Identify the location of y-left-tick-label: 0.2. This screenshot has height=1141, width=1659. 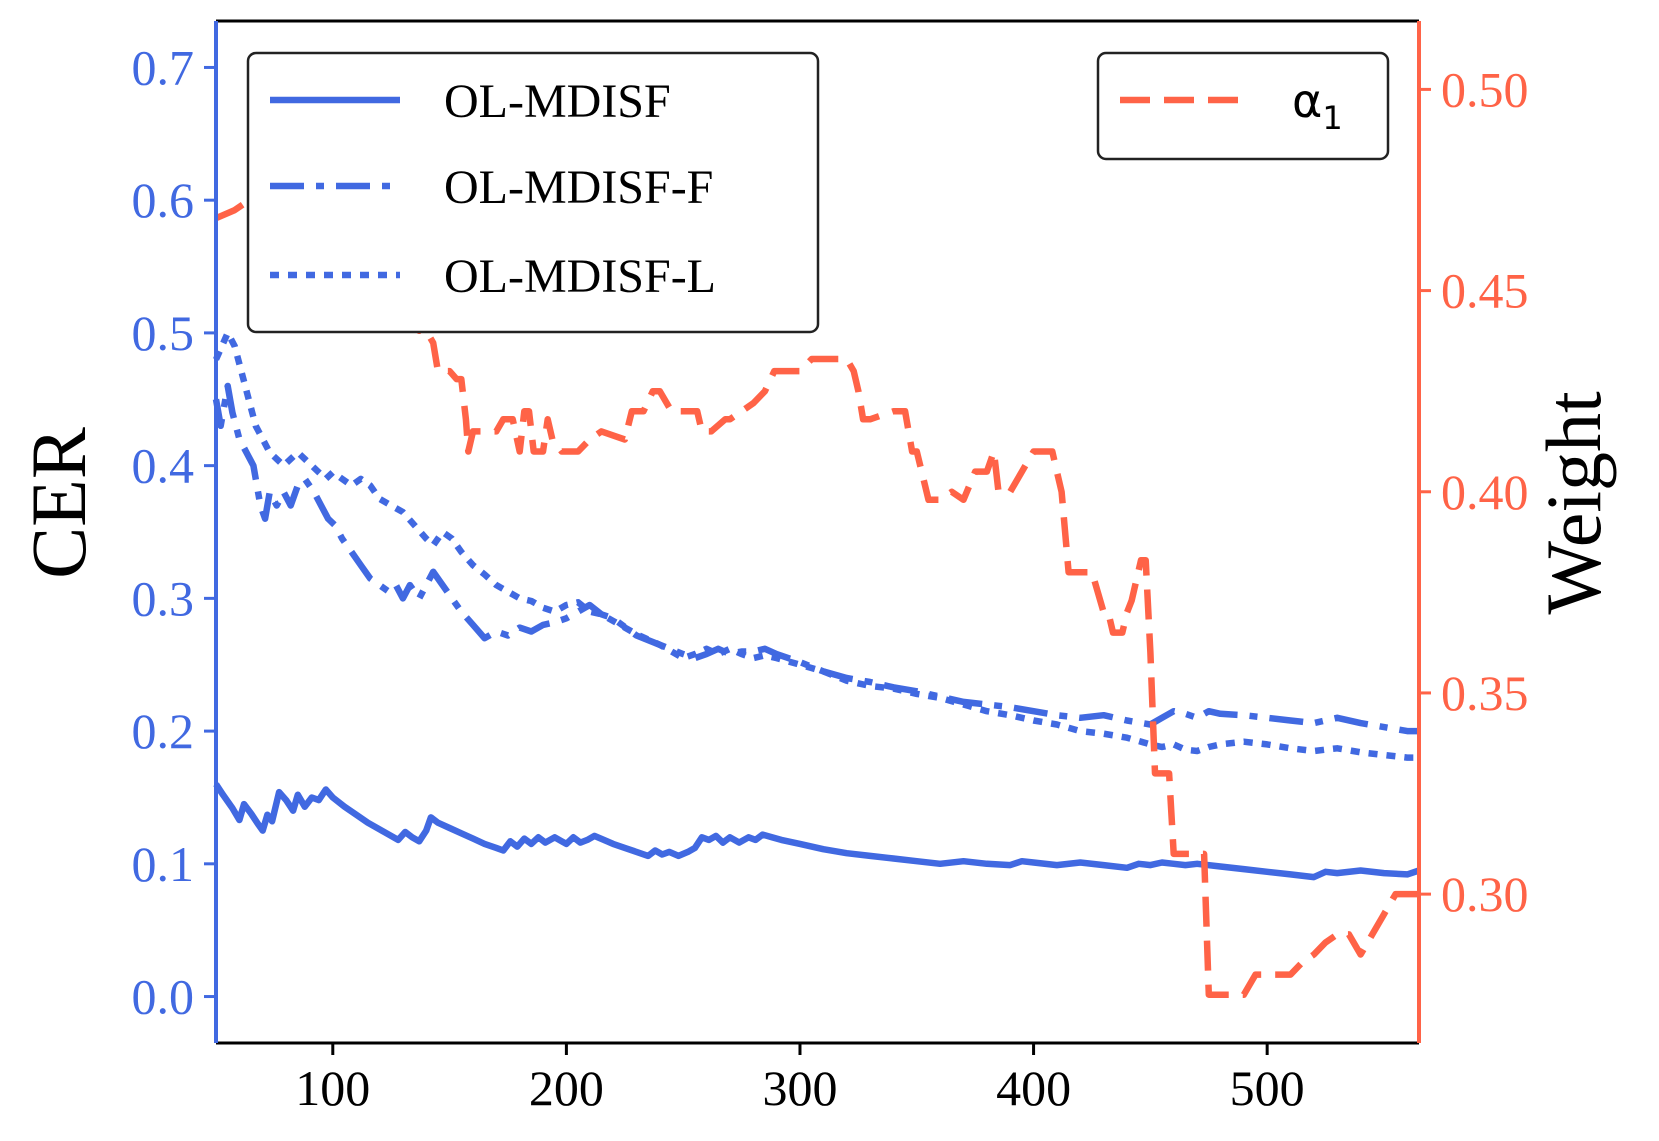
(163, 731).